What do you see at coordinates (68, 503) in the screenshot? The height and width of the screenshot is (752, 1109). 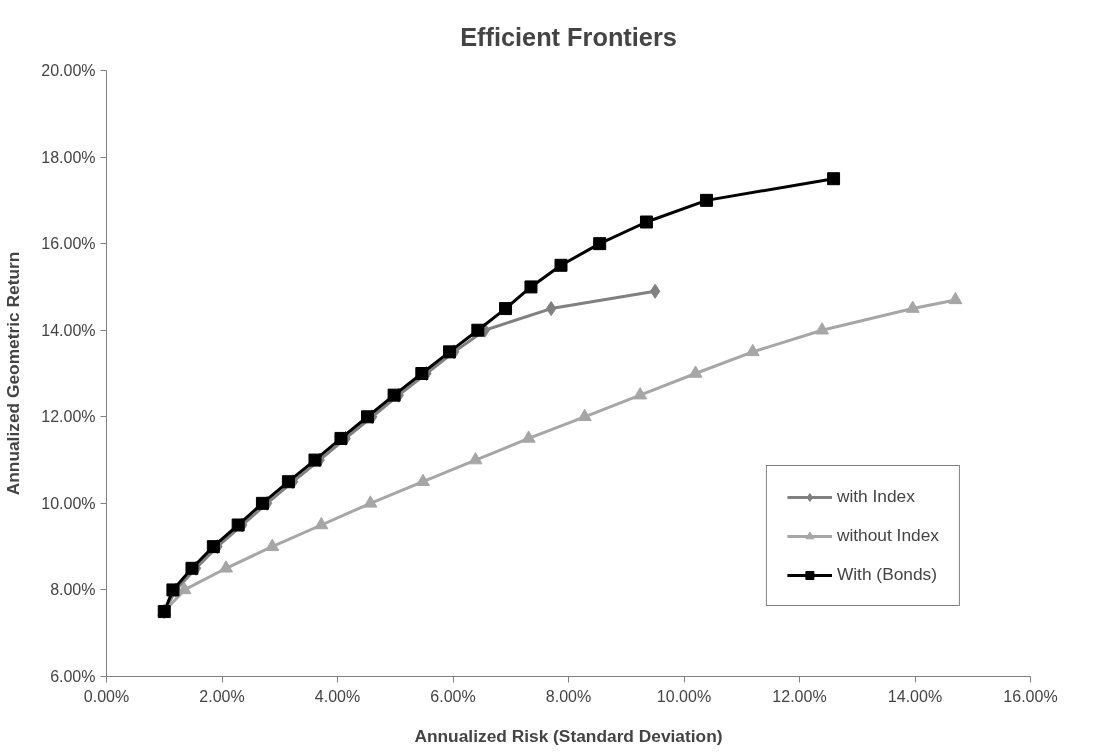 I see `y-tick-label: 10.00%` at bounding box center [68, 503].